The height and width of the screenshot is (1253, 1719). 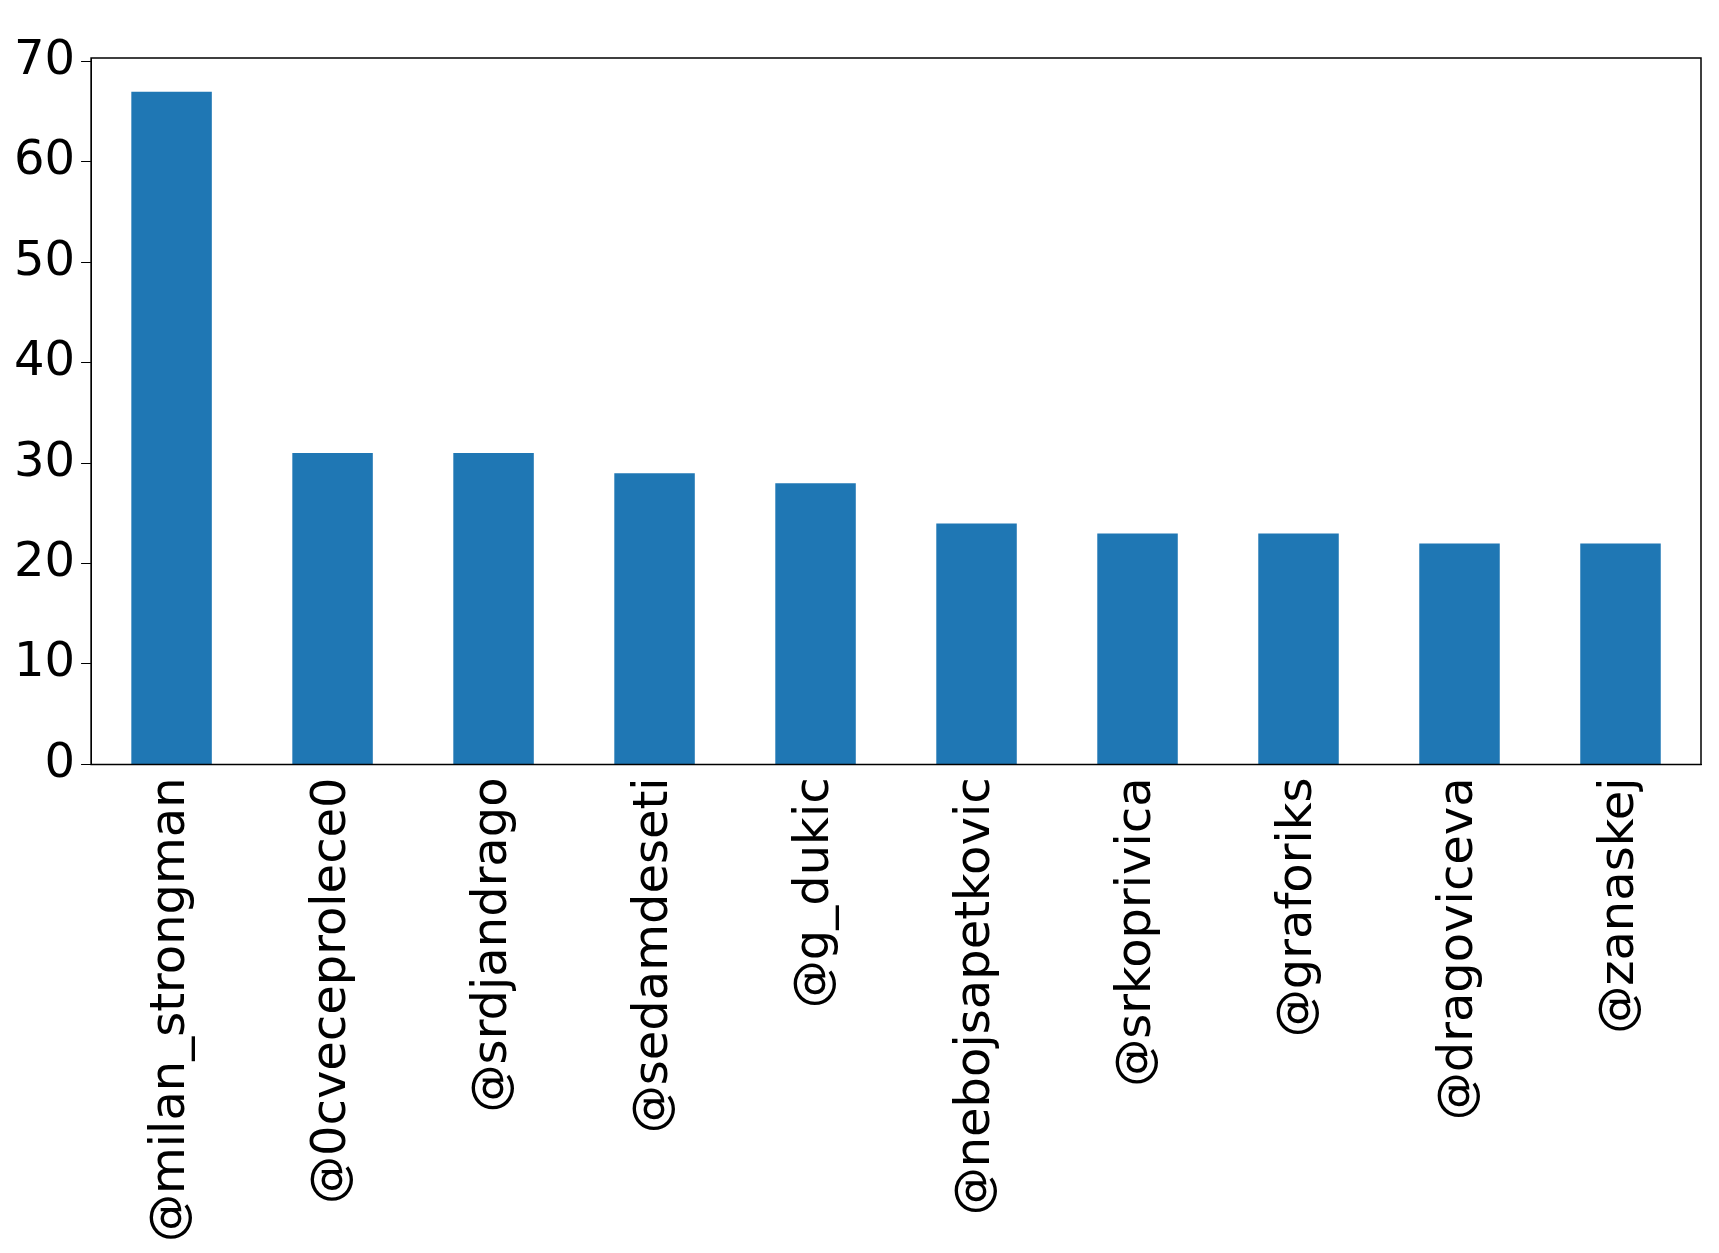 I want to click on x-tick-label: @zanaskej, so click(x=1615, y=905).